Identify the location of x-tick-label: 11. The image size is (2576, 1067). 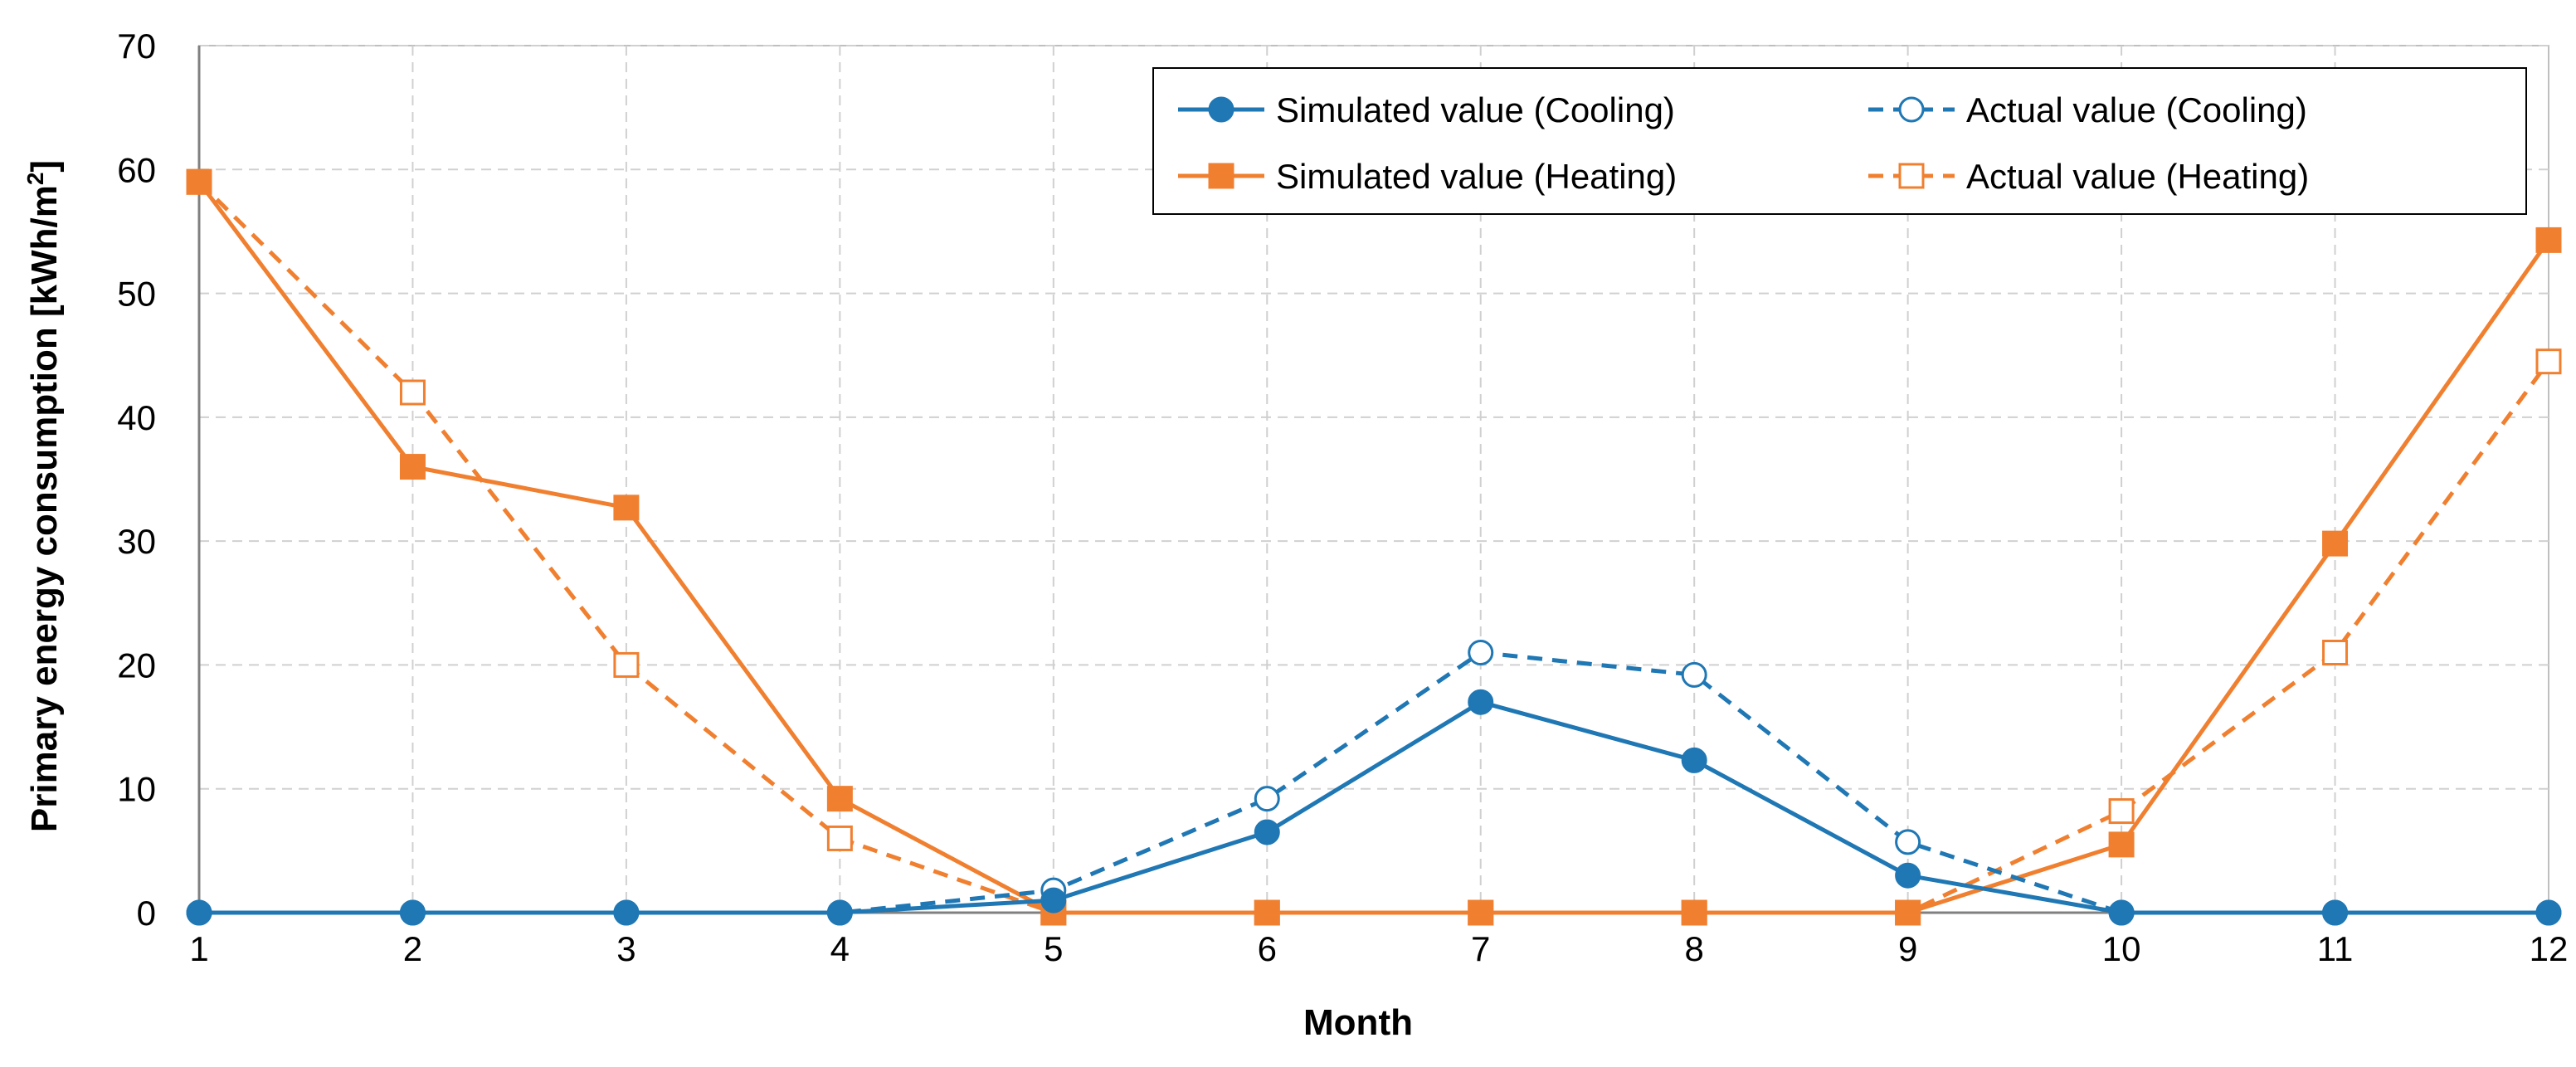
(2335, 948).